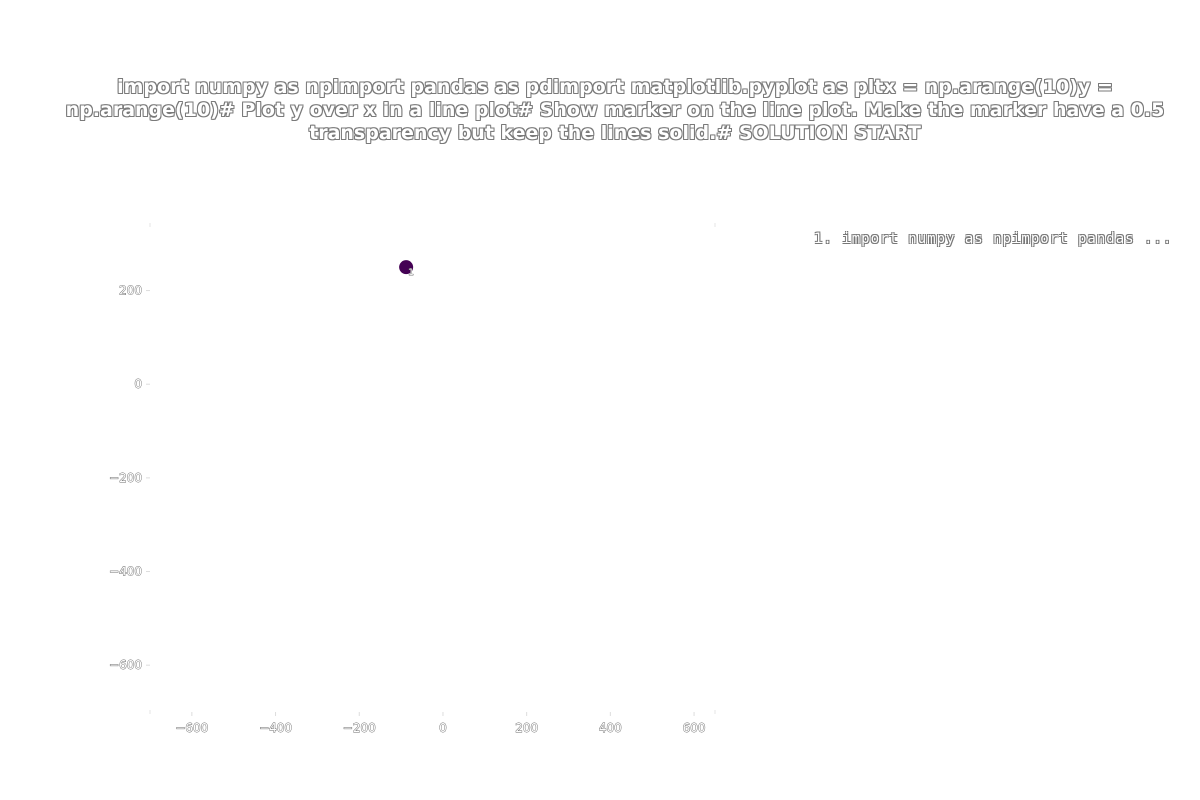 This screenshot has width=1200, height=800. Describe the element at coordinates (443, 728) in the screenshot. I see `x-tick-label: 0` at that location.